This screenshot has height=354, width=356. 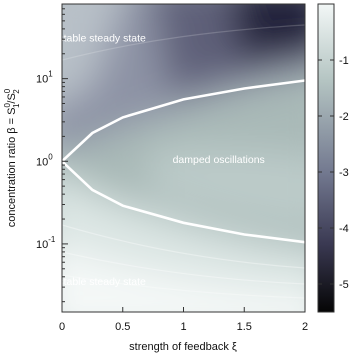 What do you see at coordinates (305, 327) in the screenshot?
I see `x-tick-label: 2` at bounding box center [305, 327].